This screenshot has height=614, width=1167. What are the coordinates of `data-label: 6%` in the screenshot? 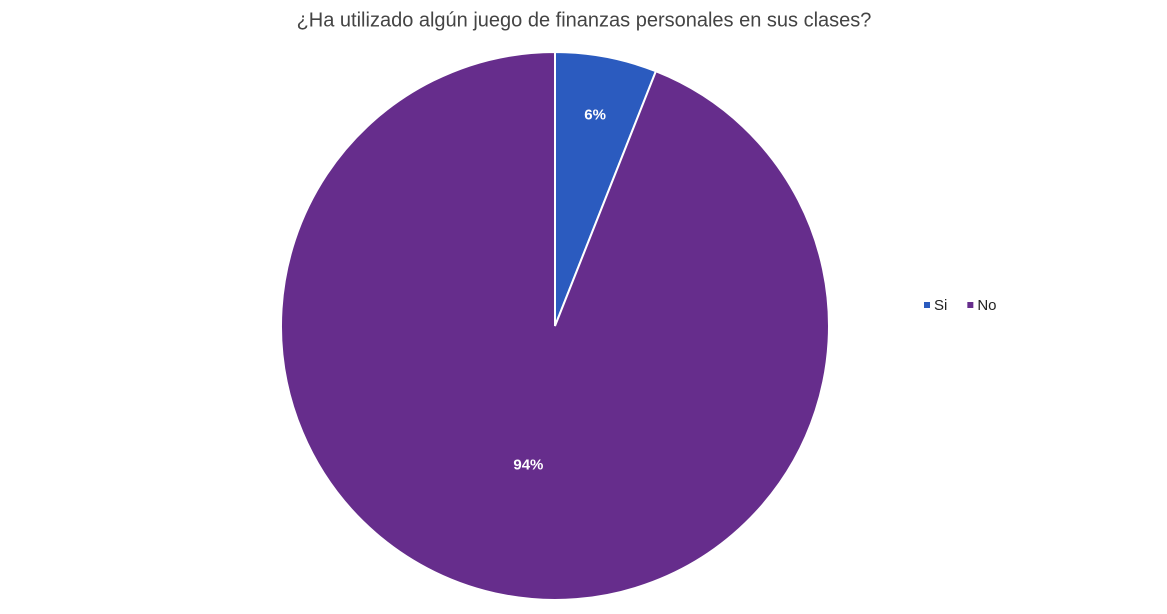 It's located at (595, 114).